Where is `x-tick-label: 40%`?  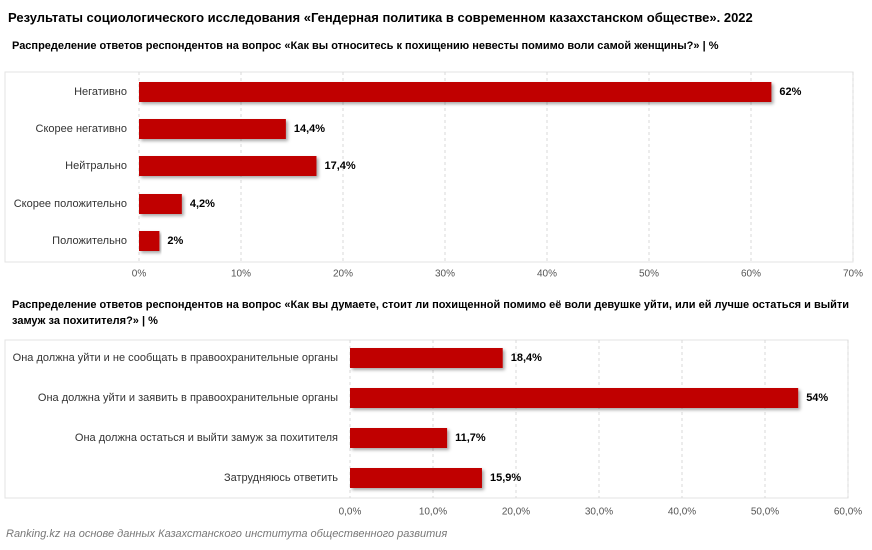 x-tick-label: 40% is located at coordinates (547, 274).